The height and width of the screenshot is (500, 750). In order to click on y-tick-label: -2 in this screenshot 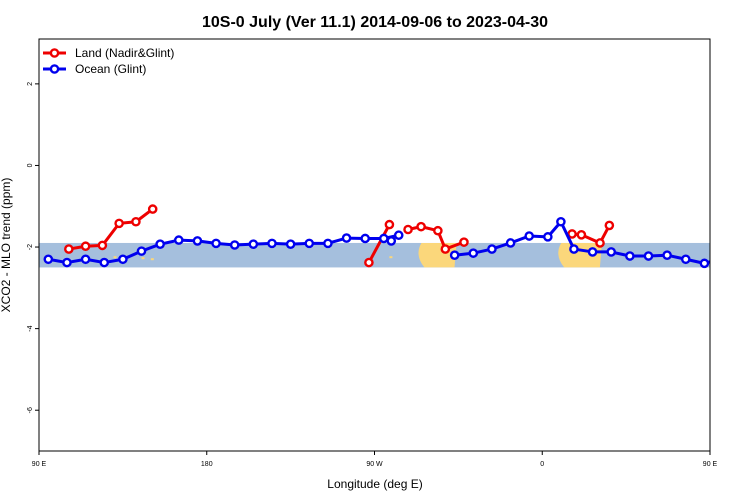, I will do `click(30, 247)`.